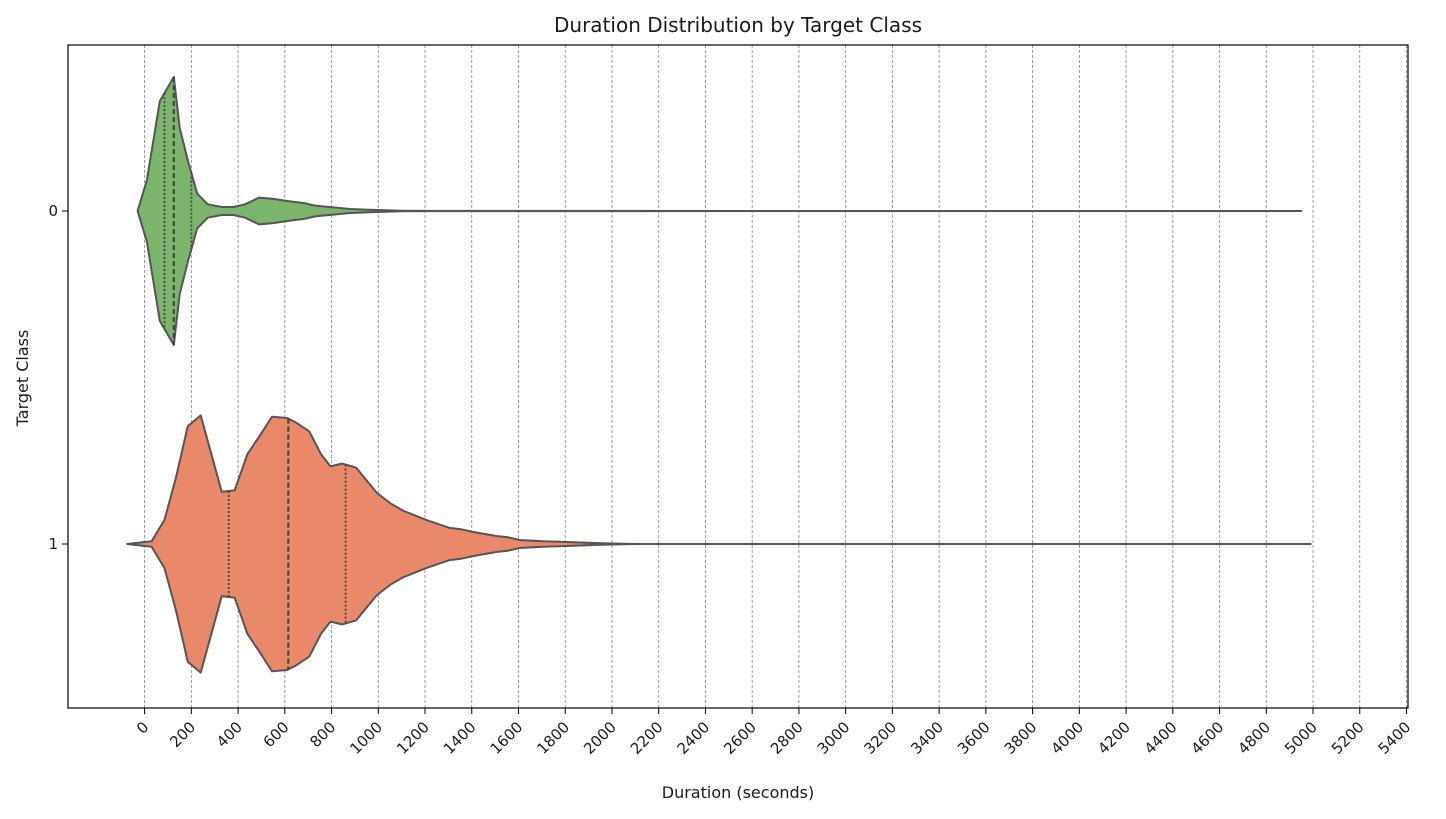 The width and height of the screenshot is (1446, 819). What do you see at coordinates (834, 738) in the screenshot?
I see `x-tick-label: 3000` at bounding box center [834, 738].